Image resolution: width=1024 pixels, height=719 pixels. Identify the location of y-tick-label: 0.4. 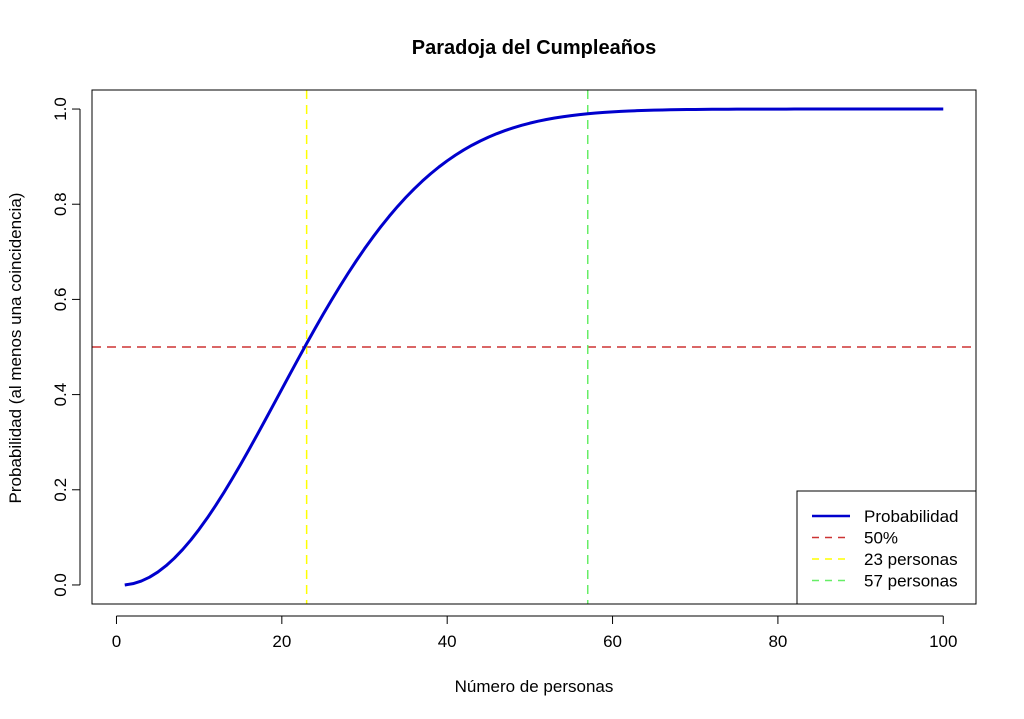
(60, 395).